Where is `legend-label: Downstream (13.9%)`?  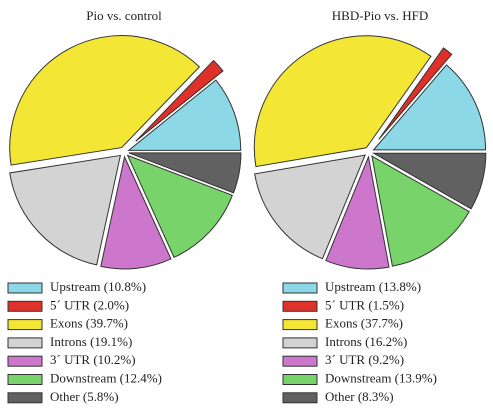
legend-label: Downstream (13.9%) is located at coordinates (381, 377).